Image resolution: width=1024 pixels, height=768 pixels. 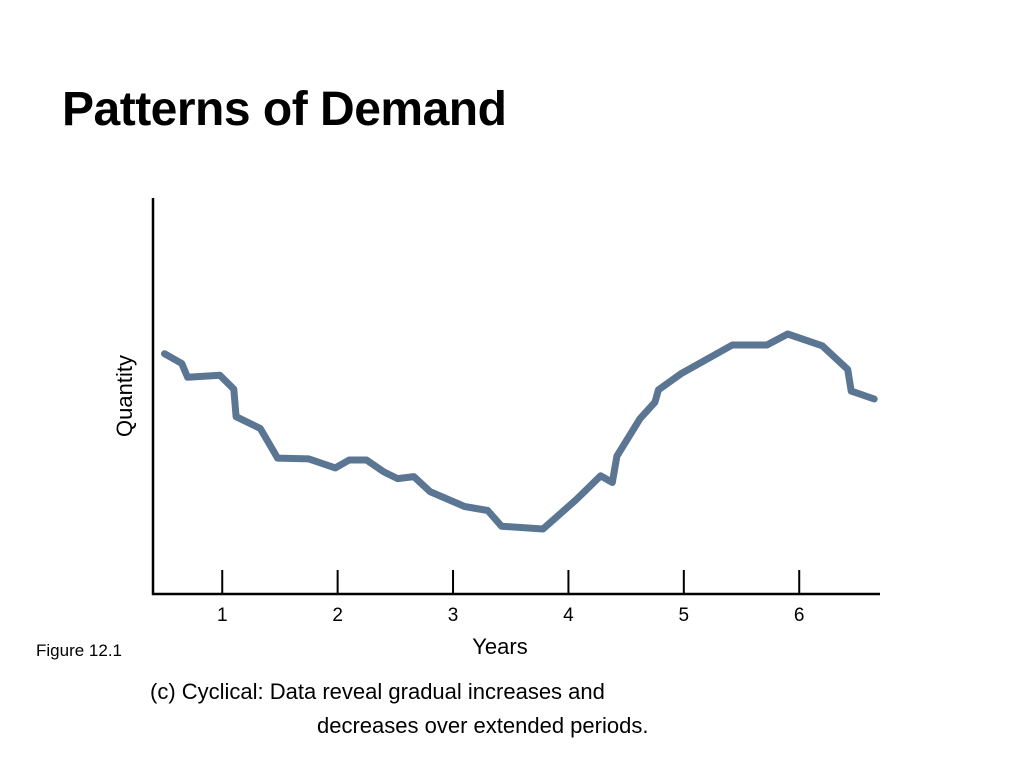 What do you see at coordinates (483, 725) in the screenshot?
I see `caption-line-2: decreases over extended periods.` at bounding box center [483, 725].